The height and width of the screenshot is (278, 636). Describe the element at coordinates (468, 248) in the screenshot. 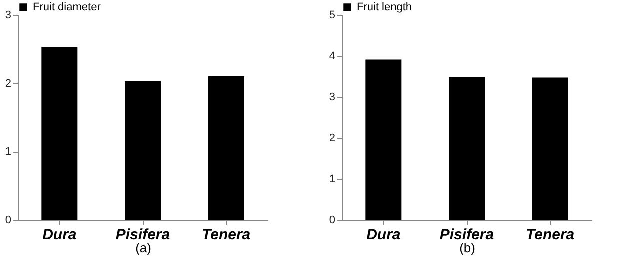

I see `x-axis-title: (b)` at that location.